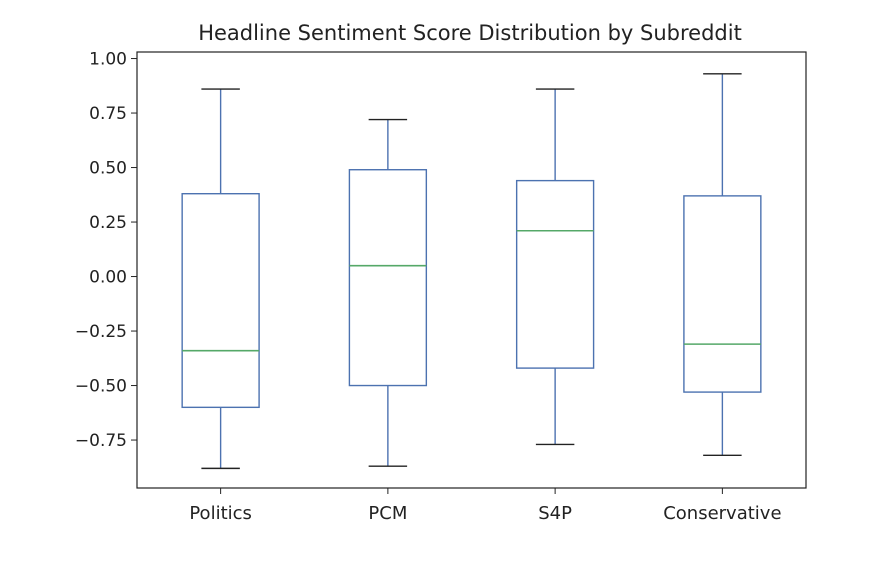 This screenshot has height=566, width=884. I want to click on y-tick-label: 0.00, so click(108, 278).